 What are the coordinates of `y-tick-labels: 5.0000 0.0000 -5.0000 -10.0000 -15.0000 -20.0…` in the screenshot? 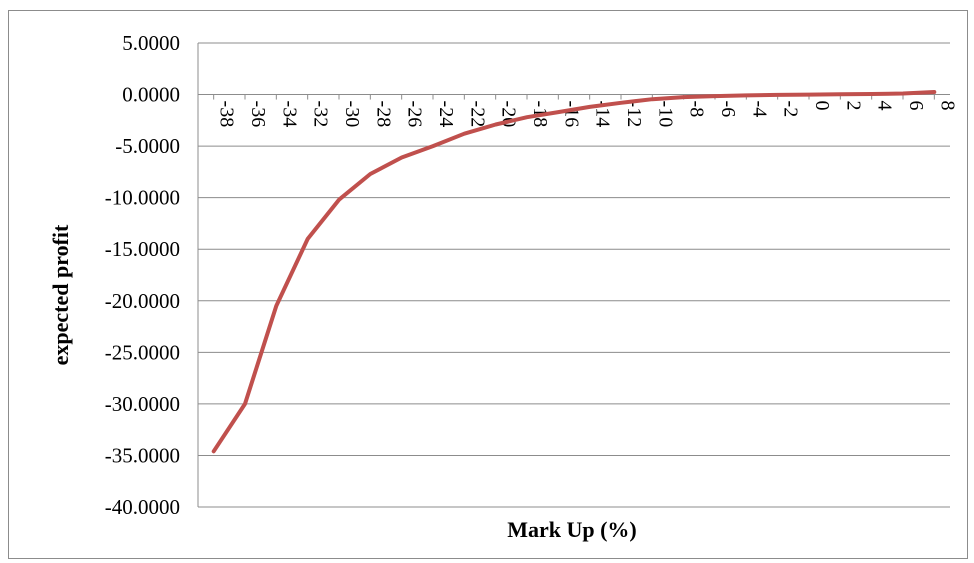 It's located at (142, 275).